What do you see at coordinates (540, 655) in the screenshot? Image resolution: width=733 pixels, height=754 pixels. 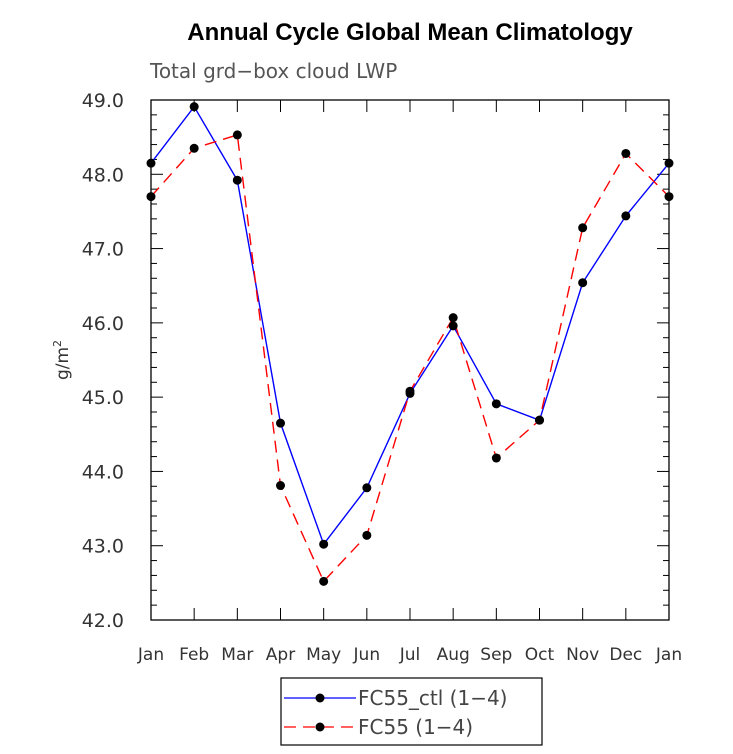 I see `x-tick-label: Oct` at bounding box center [540, 655].